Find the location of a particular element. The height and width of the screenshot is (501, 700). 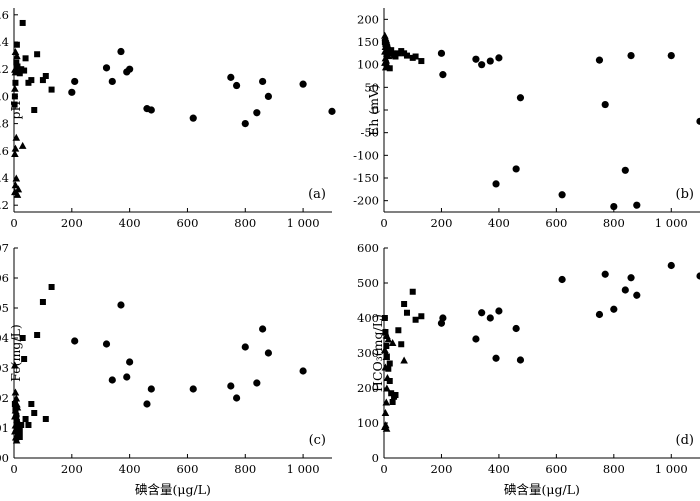

panel-label: (d) is located at coordinates (685, 440).